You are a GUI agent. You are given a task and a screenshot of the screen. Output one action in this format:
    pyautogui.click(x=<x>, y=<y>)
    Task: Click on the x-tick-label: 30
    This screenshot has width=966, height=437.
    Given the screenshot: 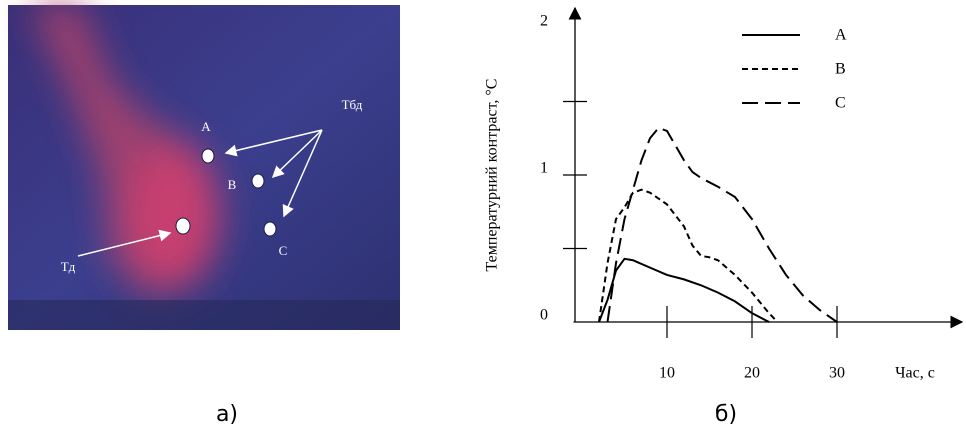 What is the action you would take?
    pyautogui.click(x=837, y=373)
    